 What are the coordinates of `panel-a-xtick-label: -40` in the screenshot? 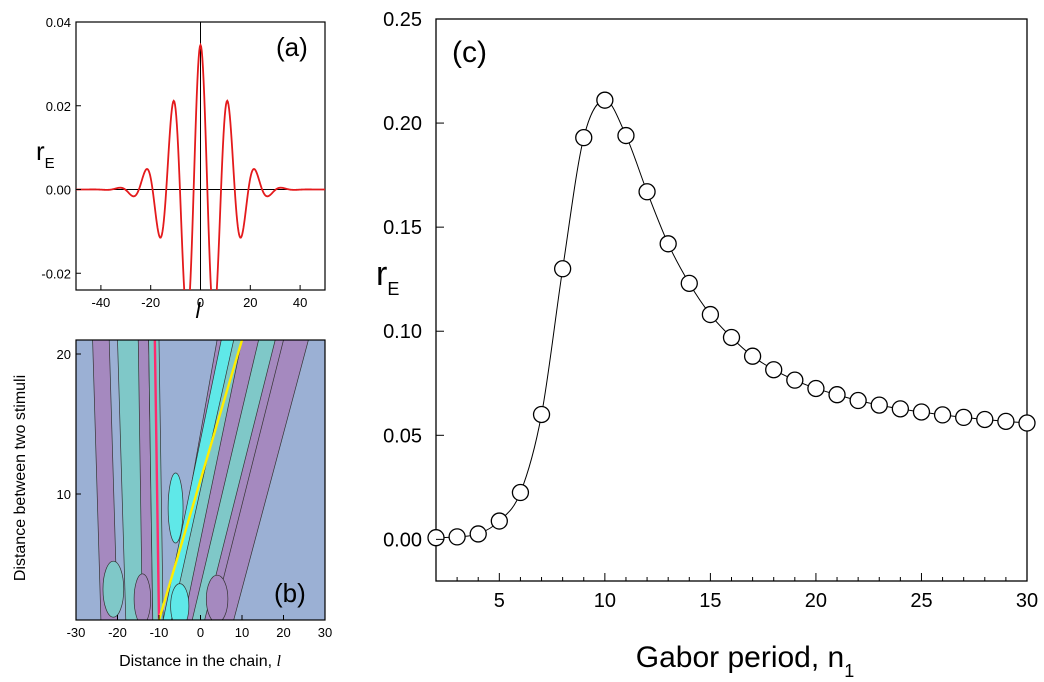 It's located at (101, 302).